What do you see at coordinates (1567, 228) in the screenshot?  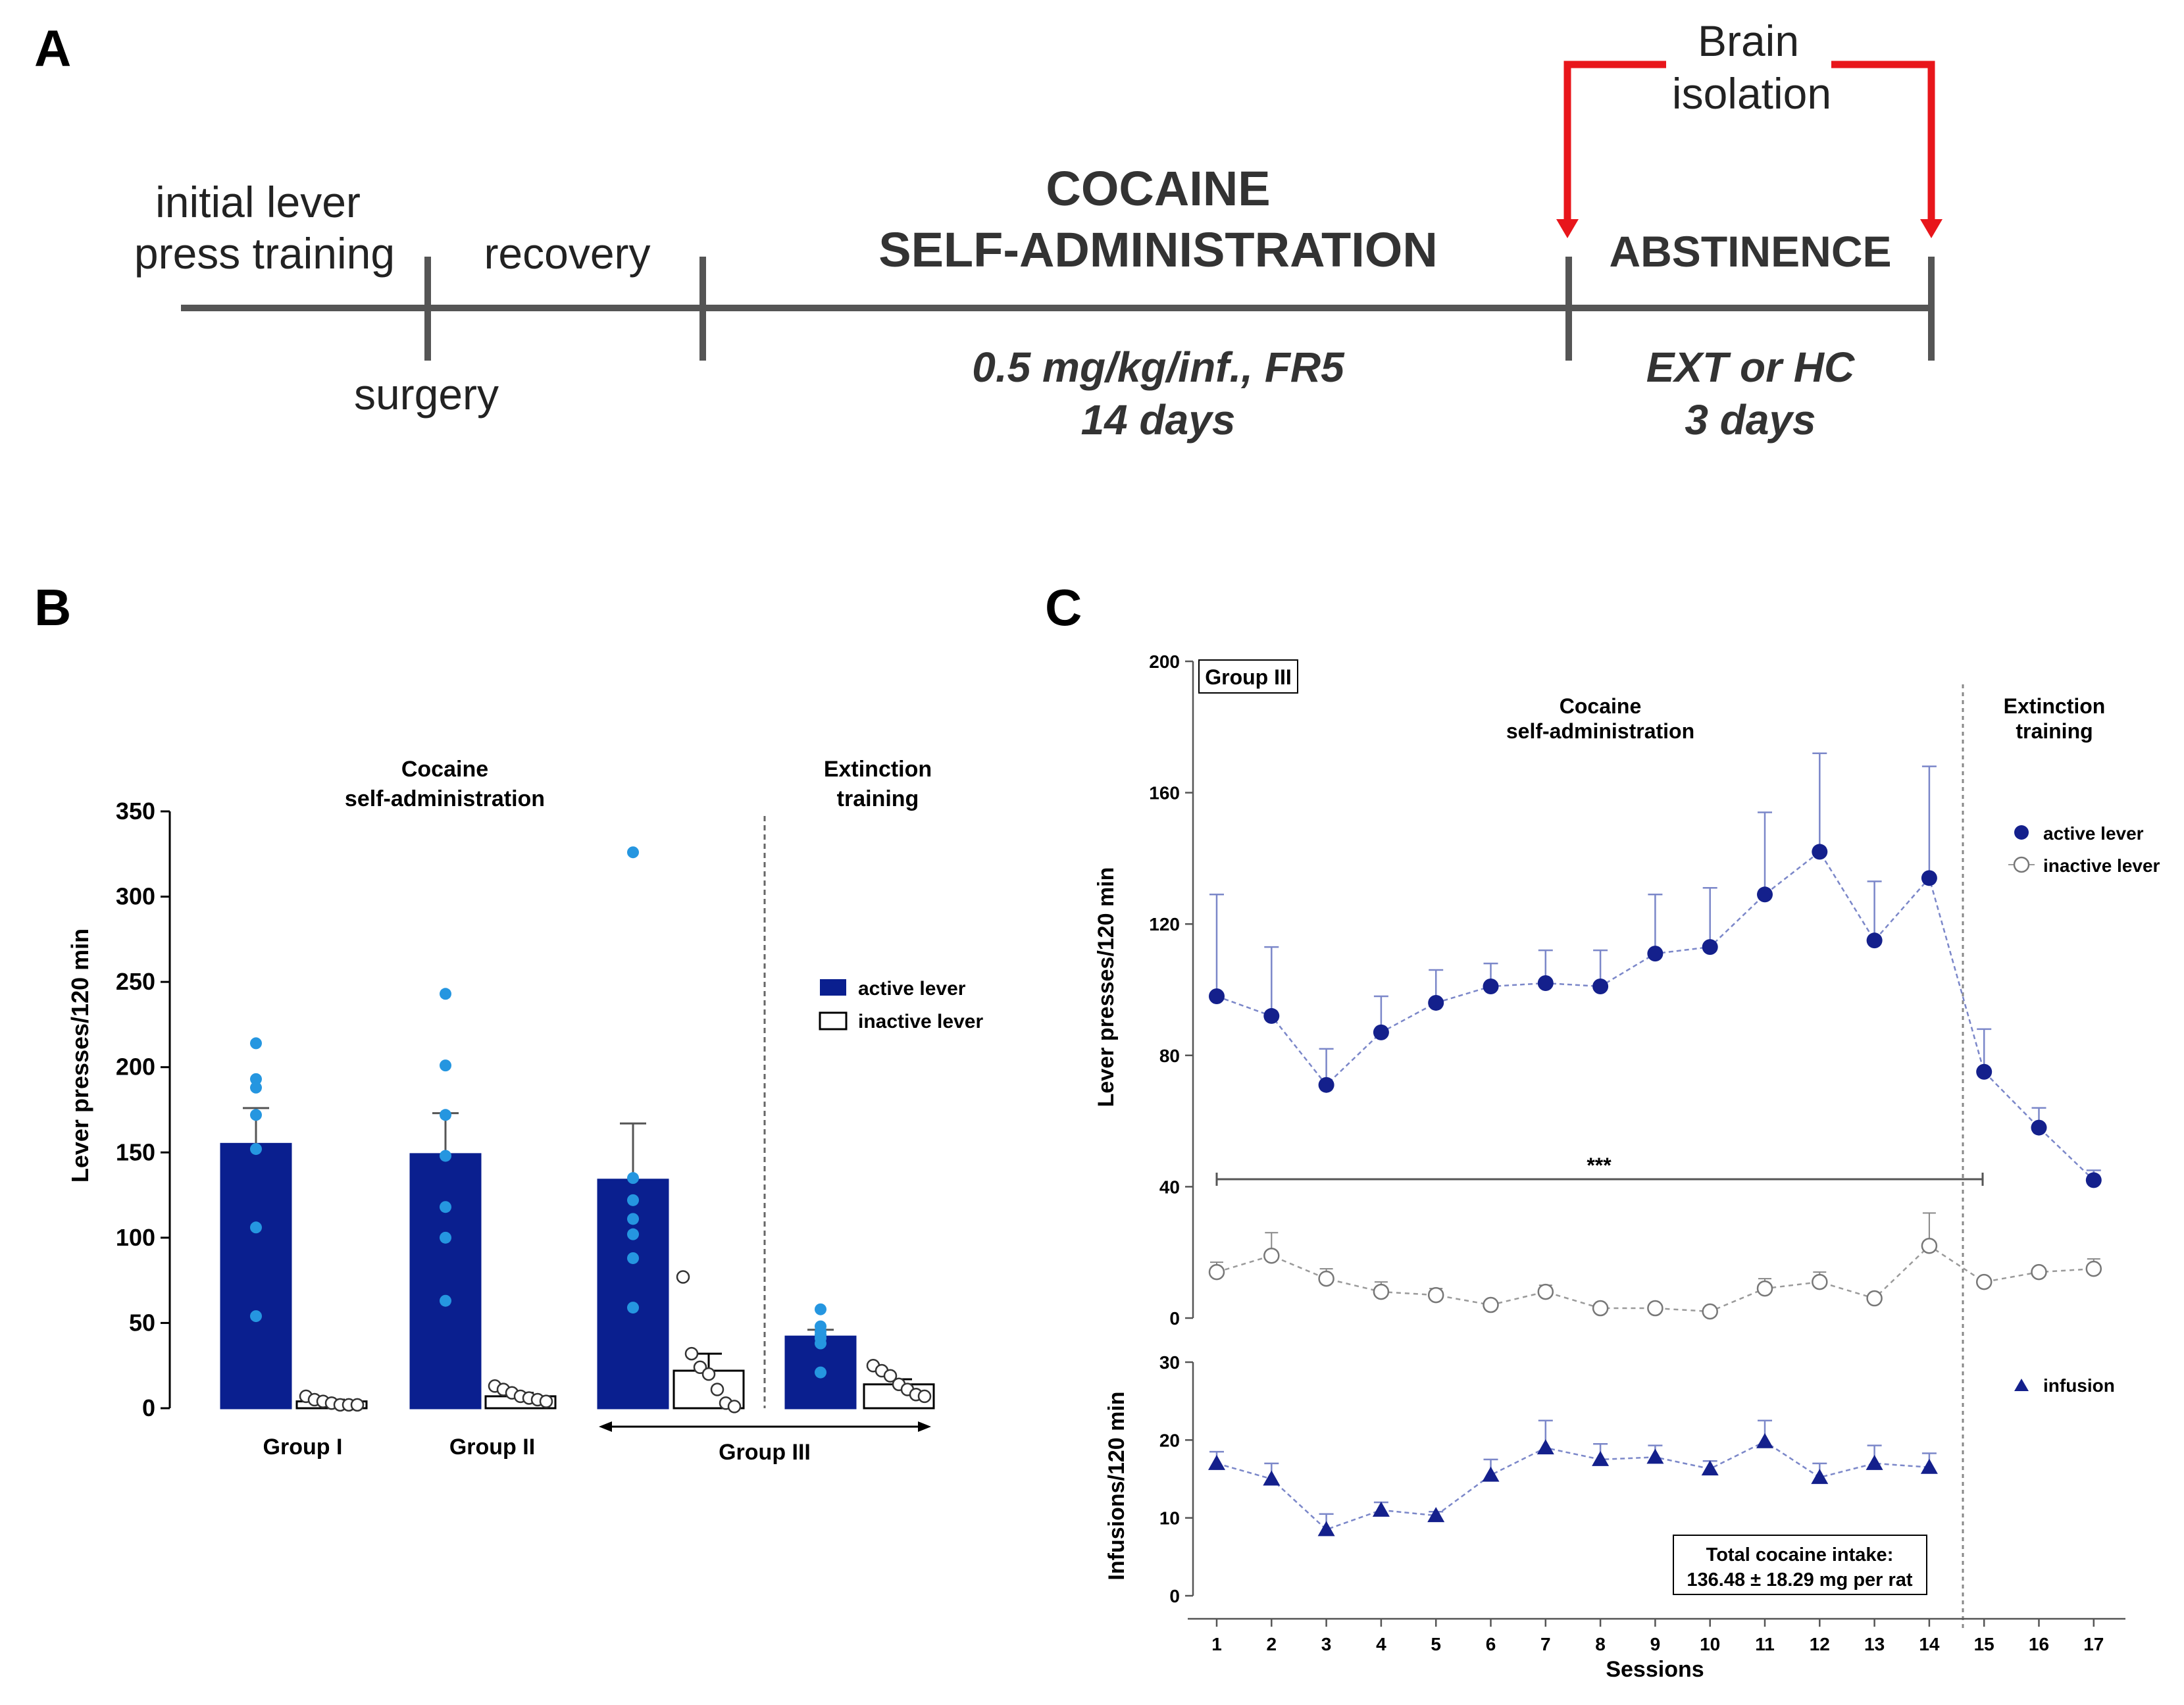 I see `isolation-arrowhead-left` at bounding box center [1567, 228].